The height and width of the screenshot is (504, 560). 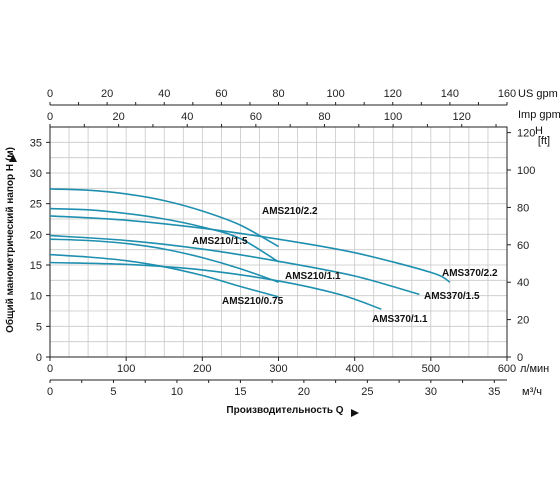 What do you see at coordinates (539, 131) in the screenshot?
I see `y-right-unit: H` at bounding box center [539, 131].